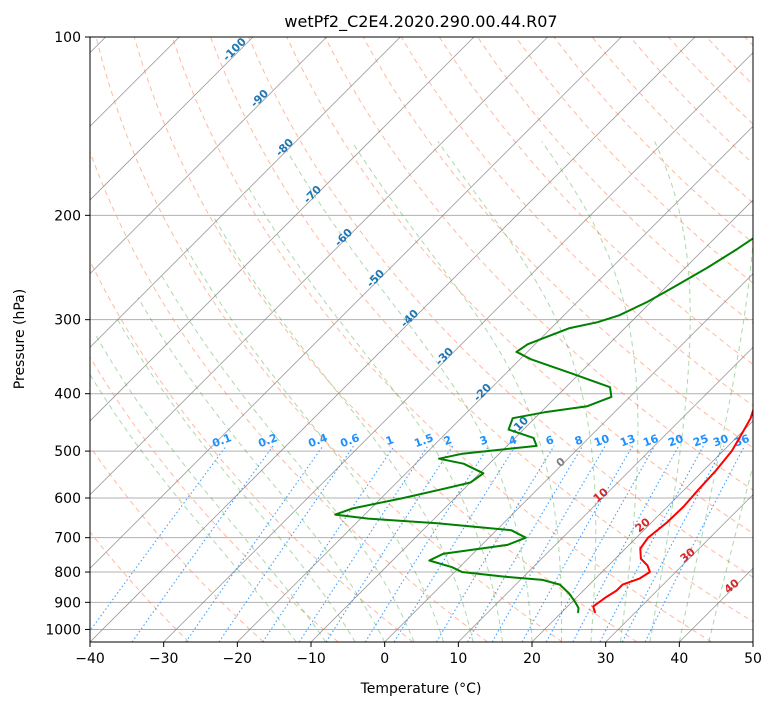  Describe the element at coordinates (311, 659) in the screenshot. I see `x-tick-label: −10` at that location.